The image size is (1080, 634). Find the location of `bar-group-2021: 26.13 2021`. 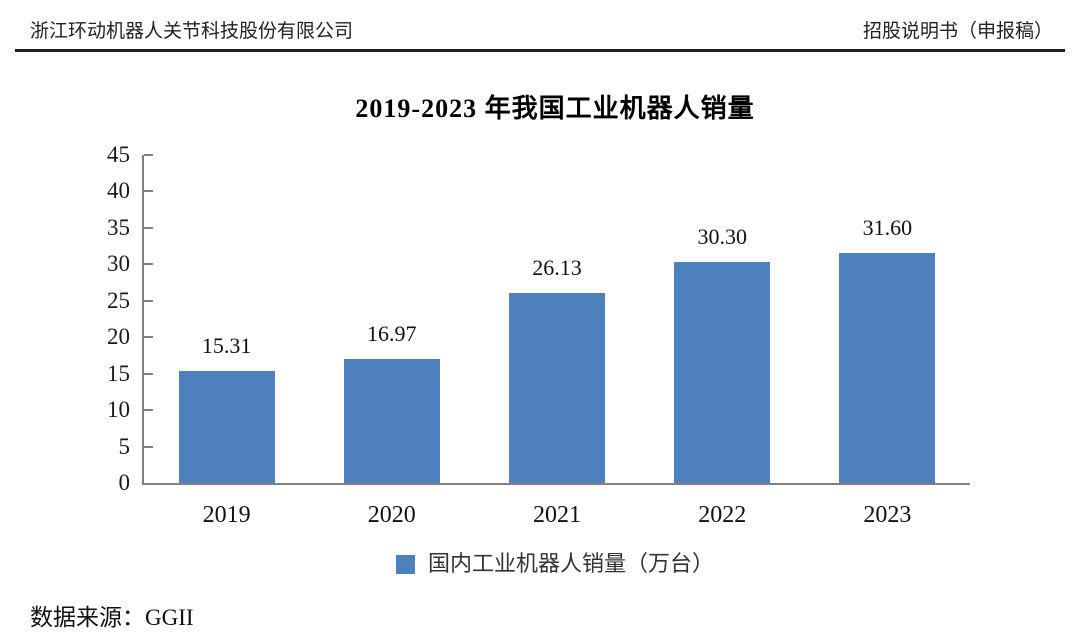

bar-group-2021: 26.13 2021 is located at coordinates (557, 341).